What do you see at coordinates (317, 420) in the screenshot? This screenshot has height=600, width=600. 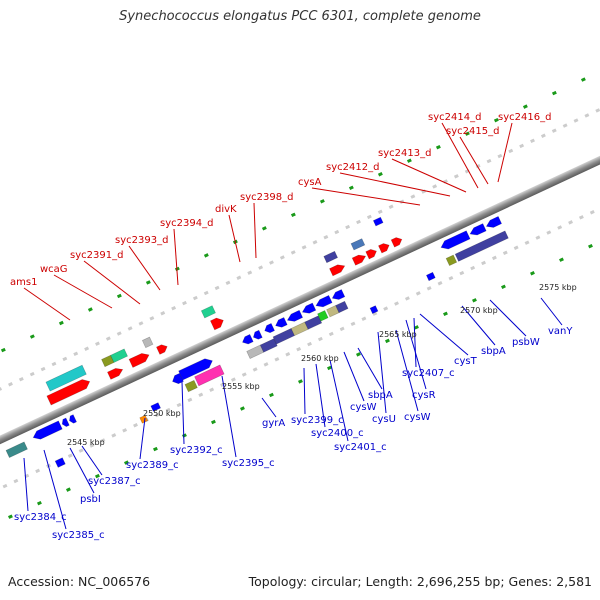 I see `bottom-strand-gene-label: syc2399_c` at bounding box center [317, 420].